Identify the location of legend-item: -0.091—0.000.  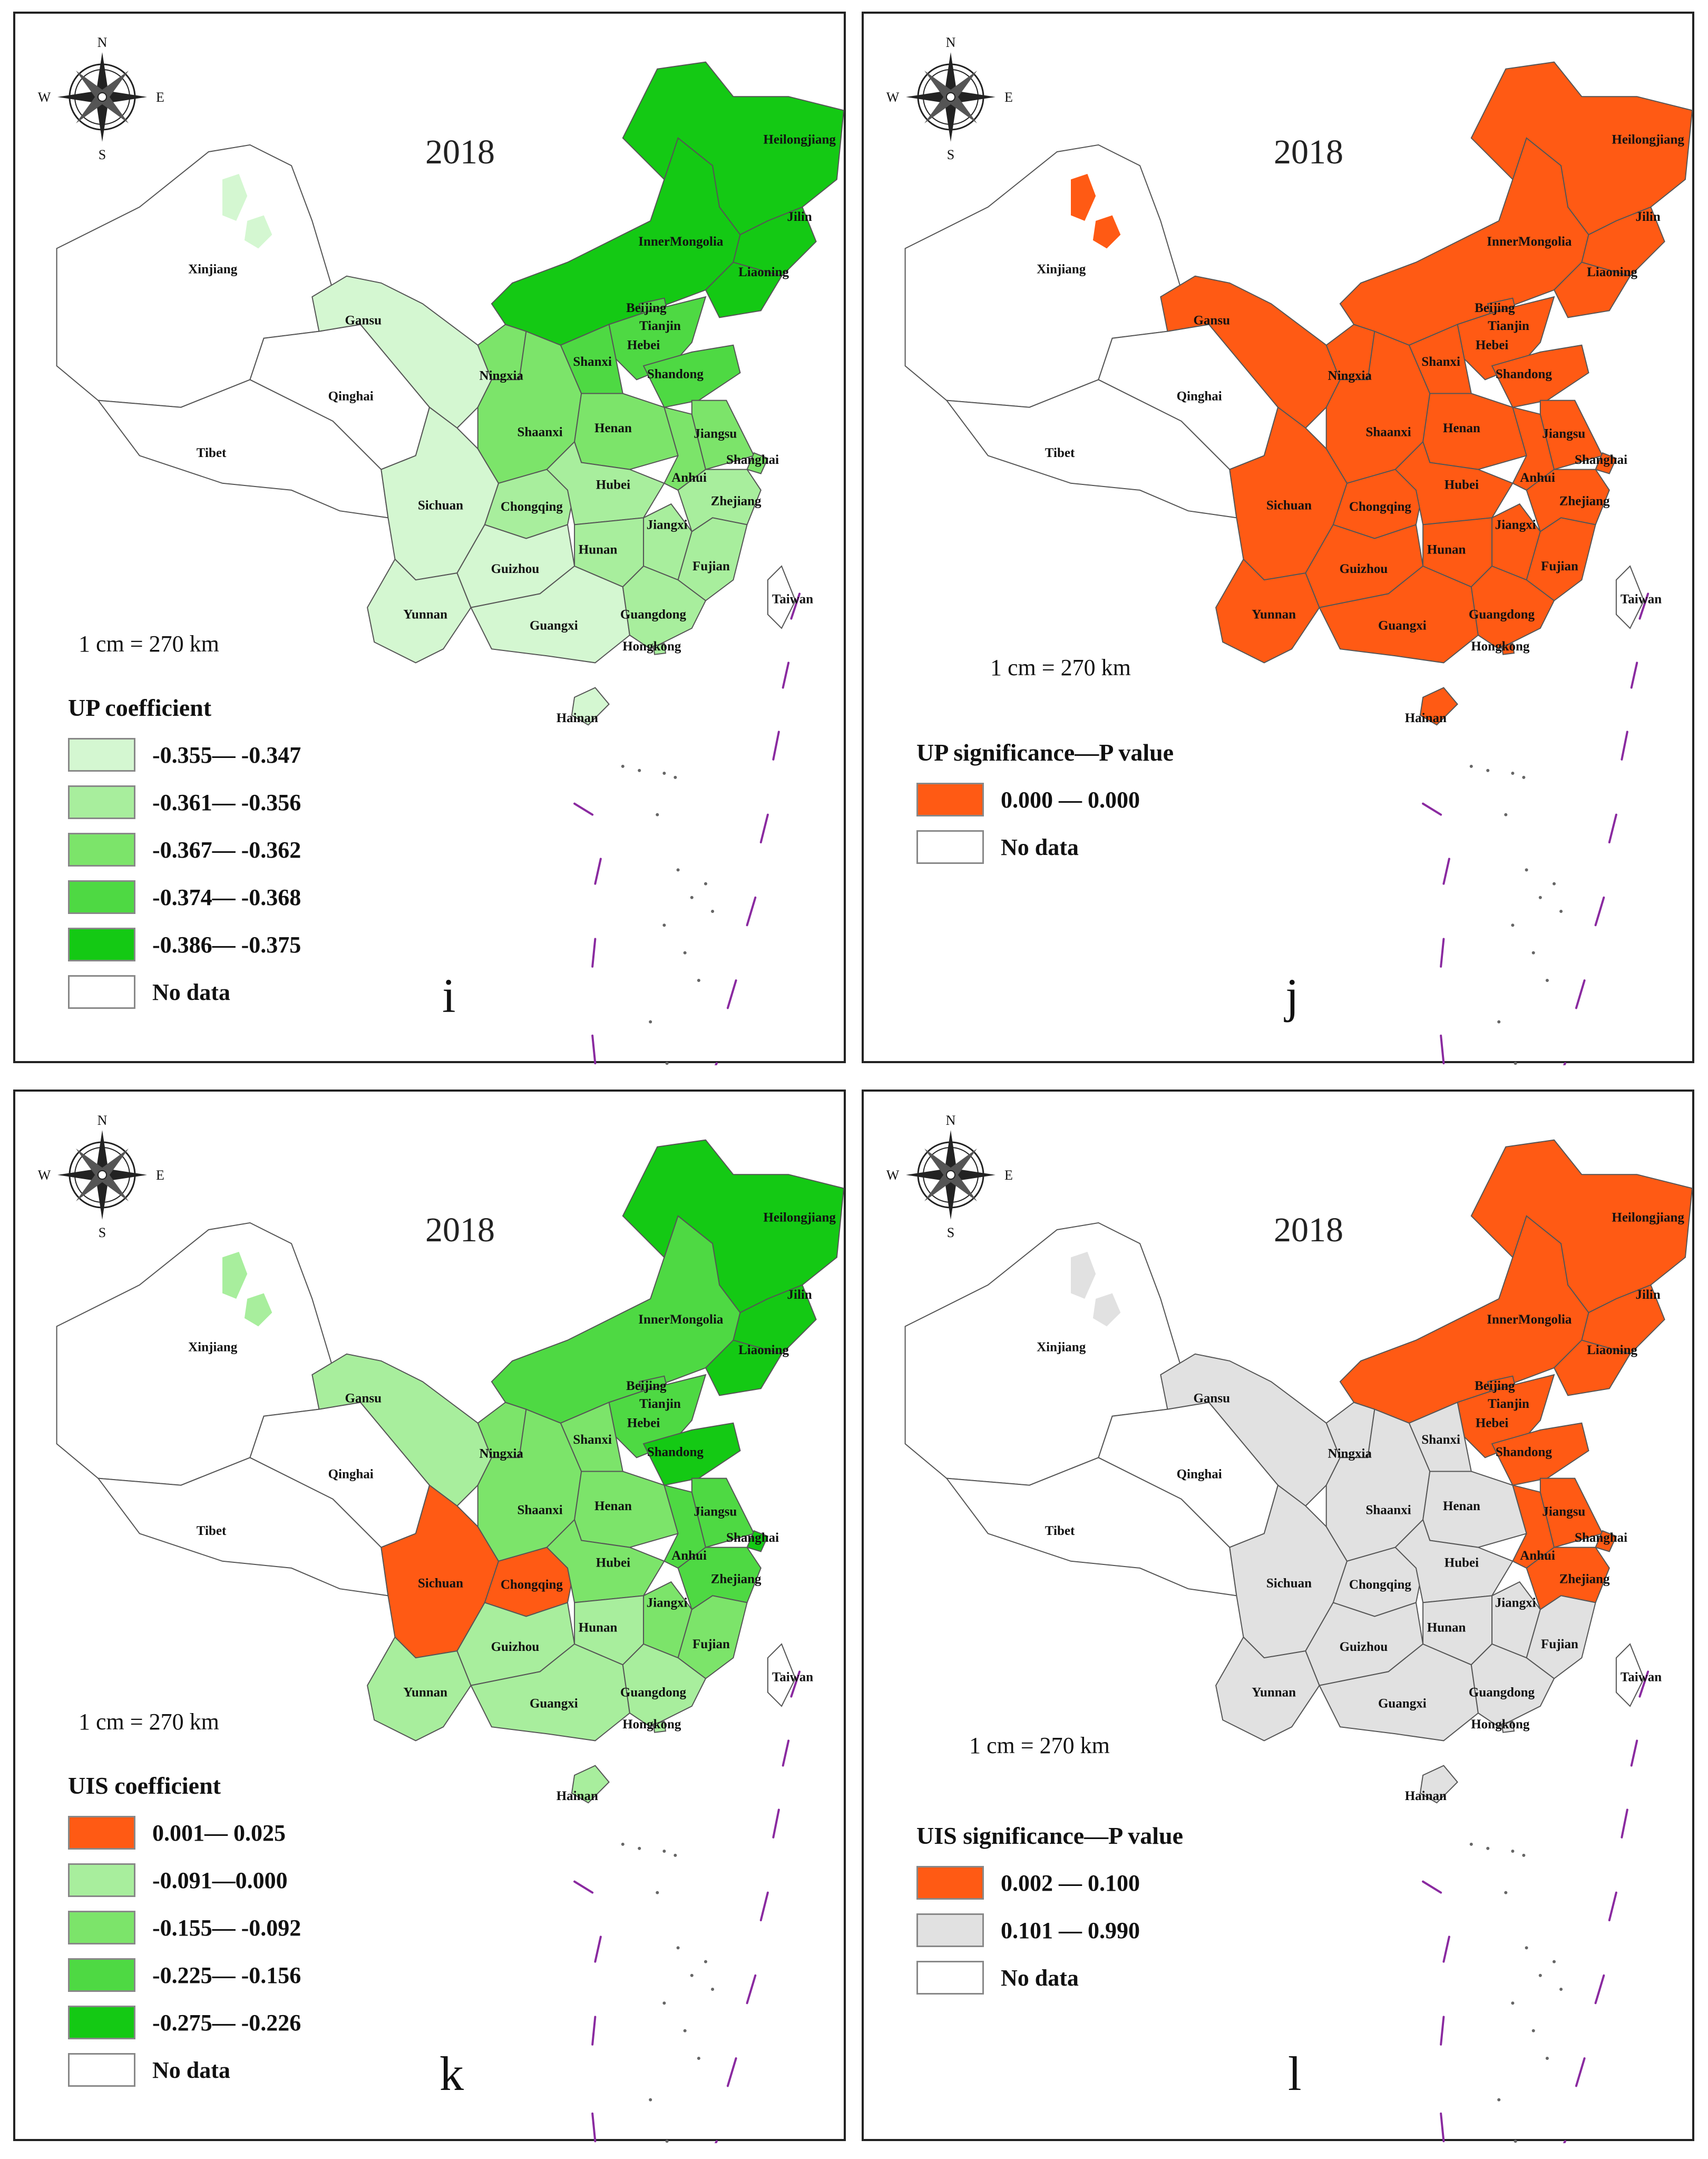
(184, 1880).